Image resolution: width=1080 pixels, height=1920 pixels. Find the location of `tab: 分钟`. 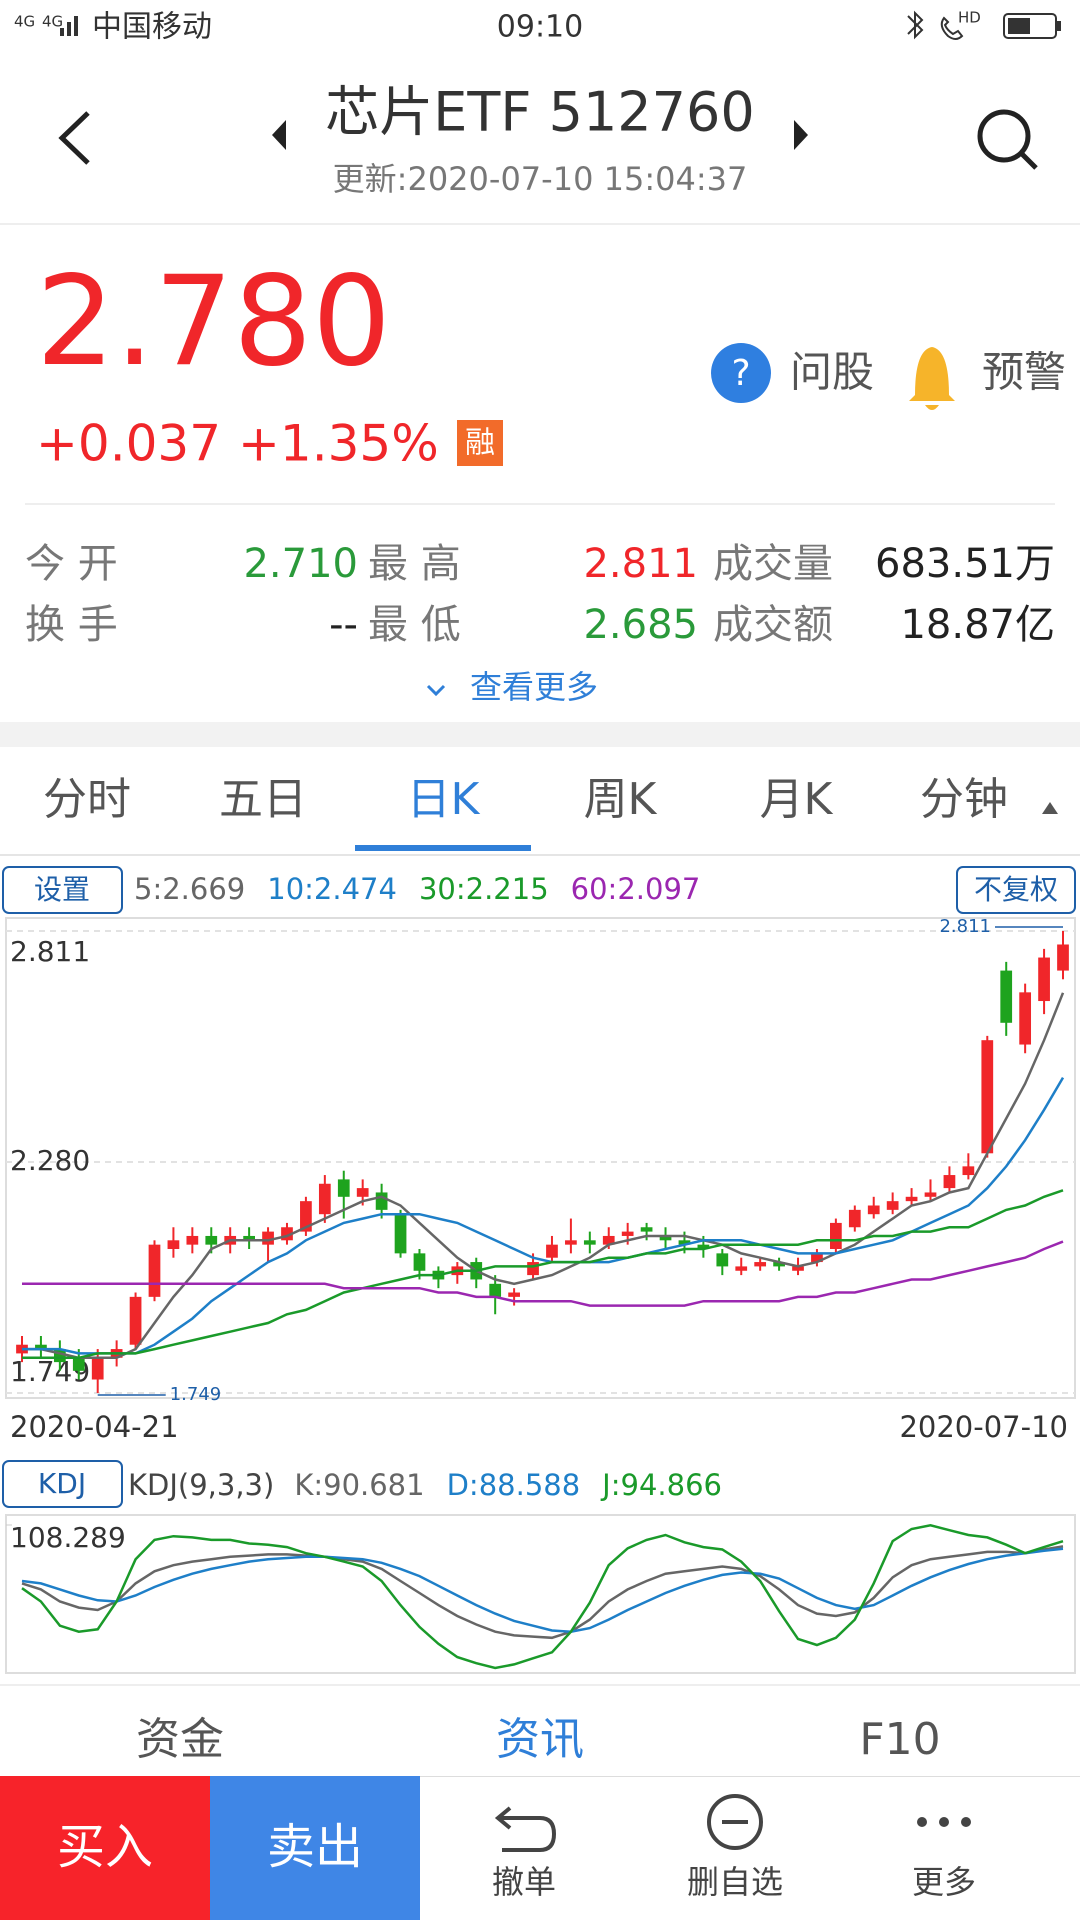

tab: 分钟 is located at coordinates (964, 799).